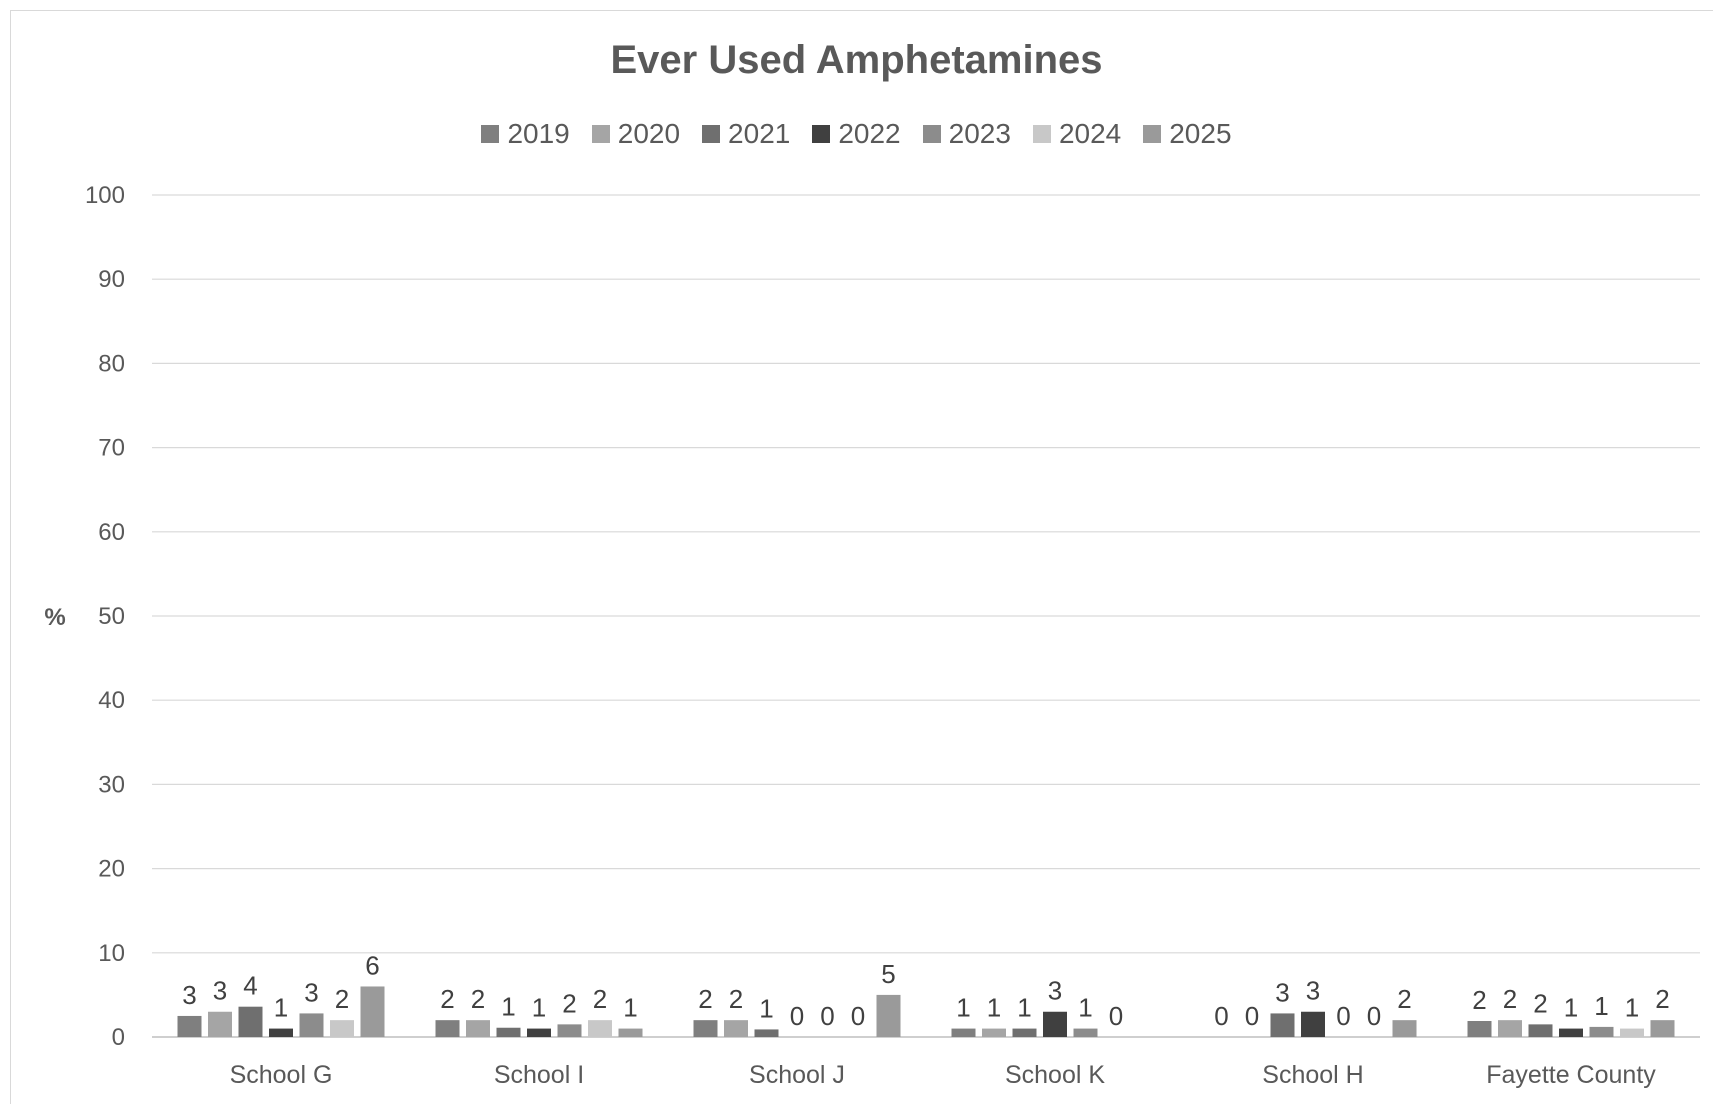 This screenshot has height=1104, width=1713. Describe the element at coordinates (635, 134) in the screenshot. I see `legend-item: 2020` at that location.